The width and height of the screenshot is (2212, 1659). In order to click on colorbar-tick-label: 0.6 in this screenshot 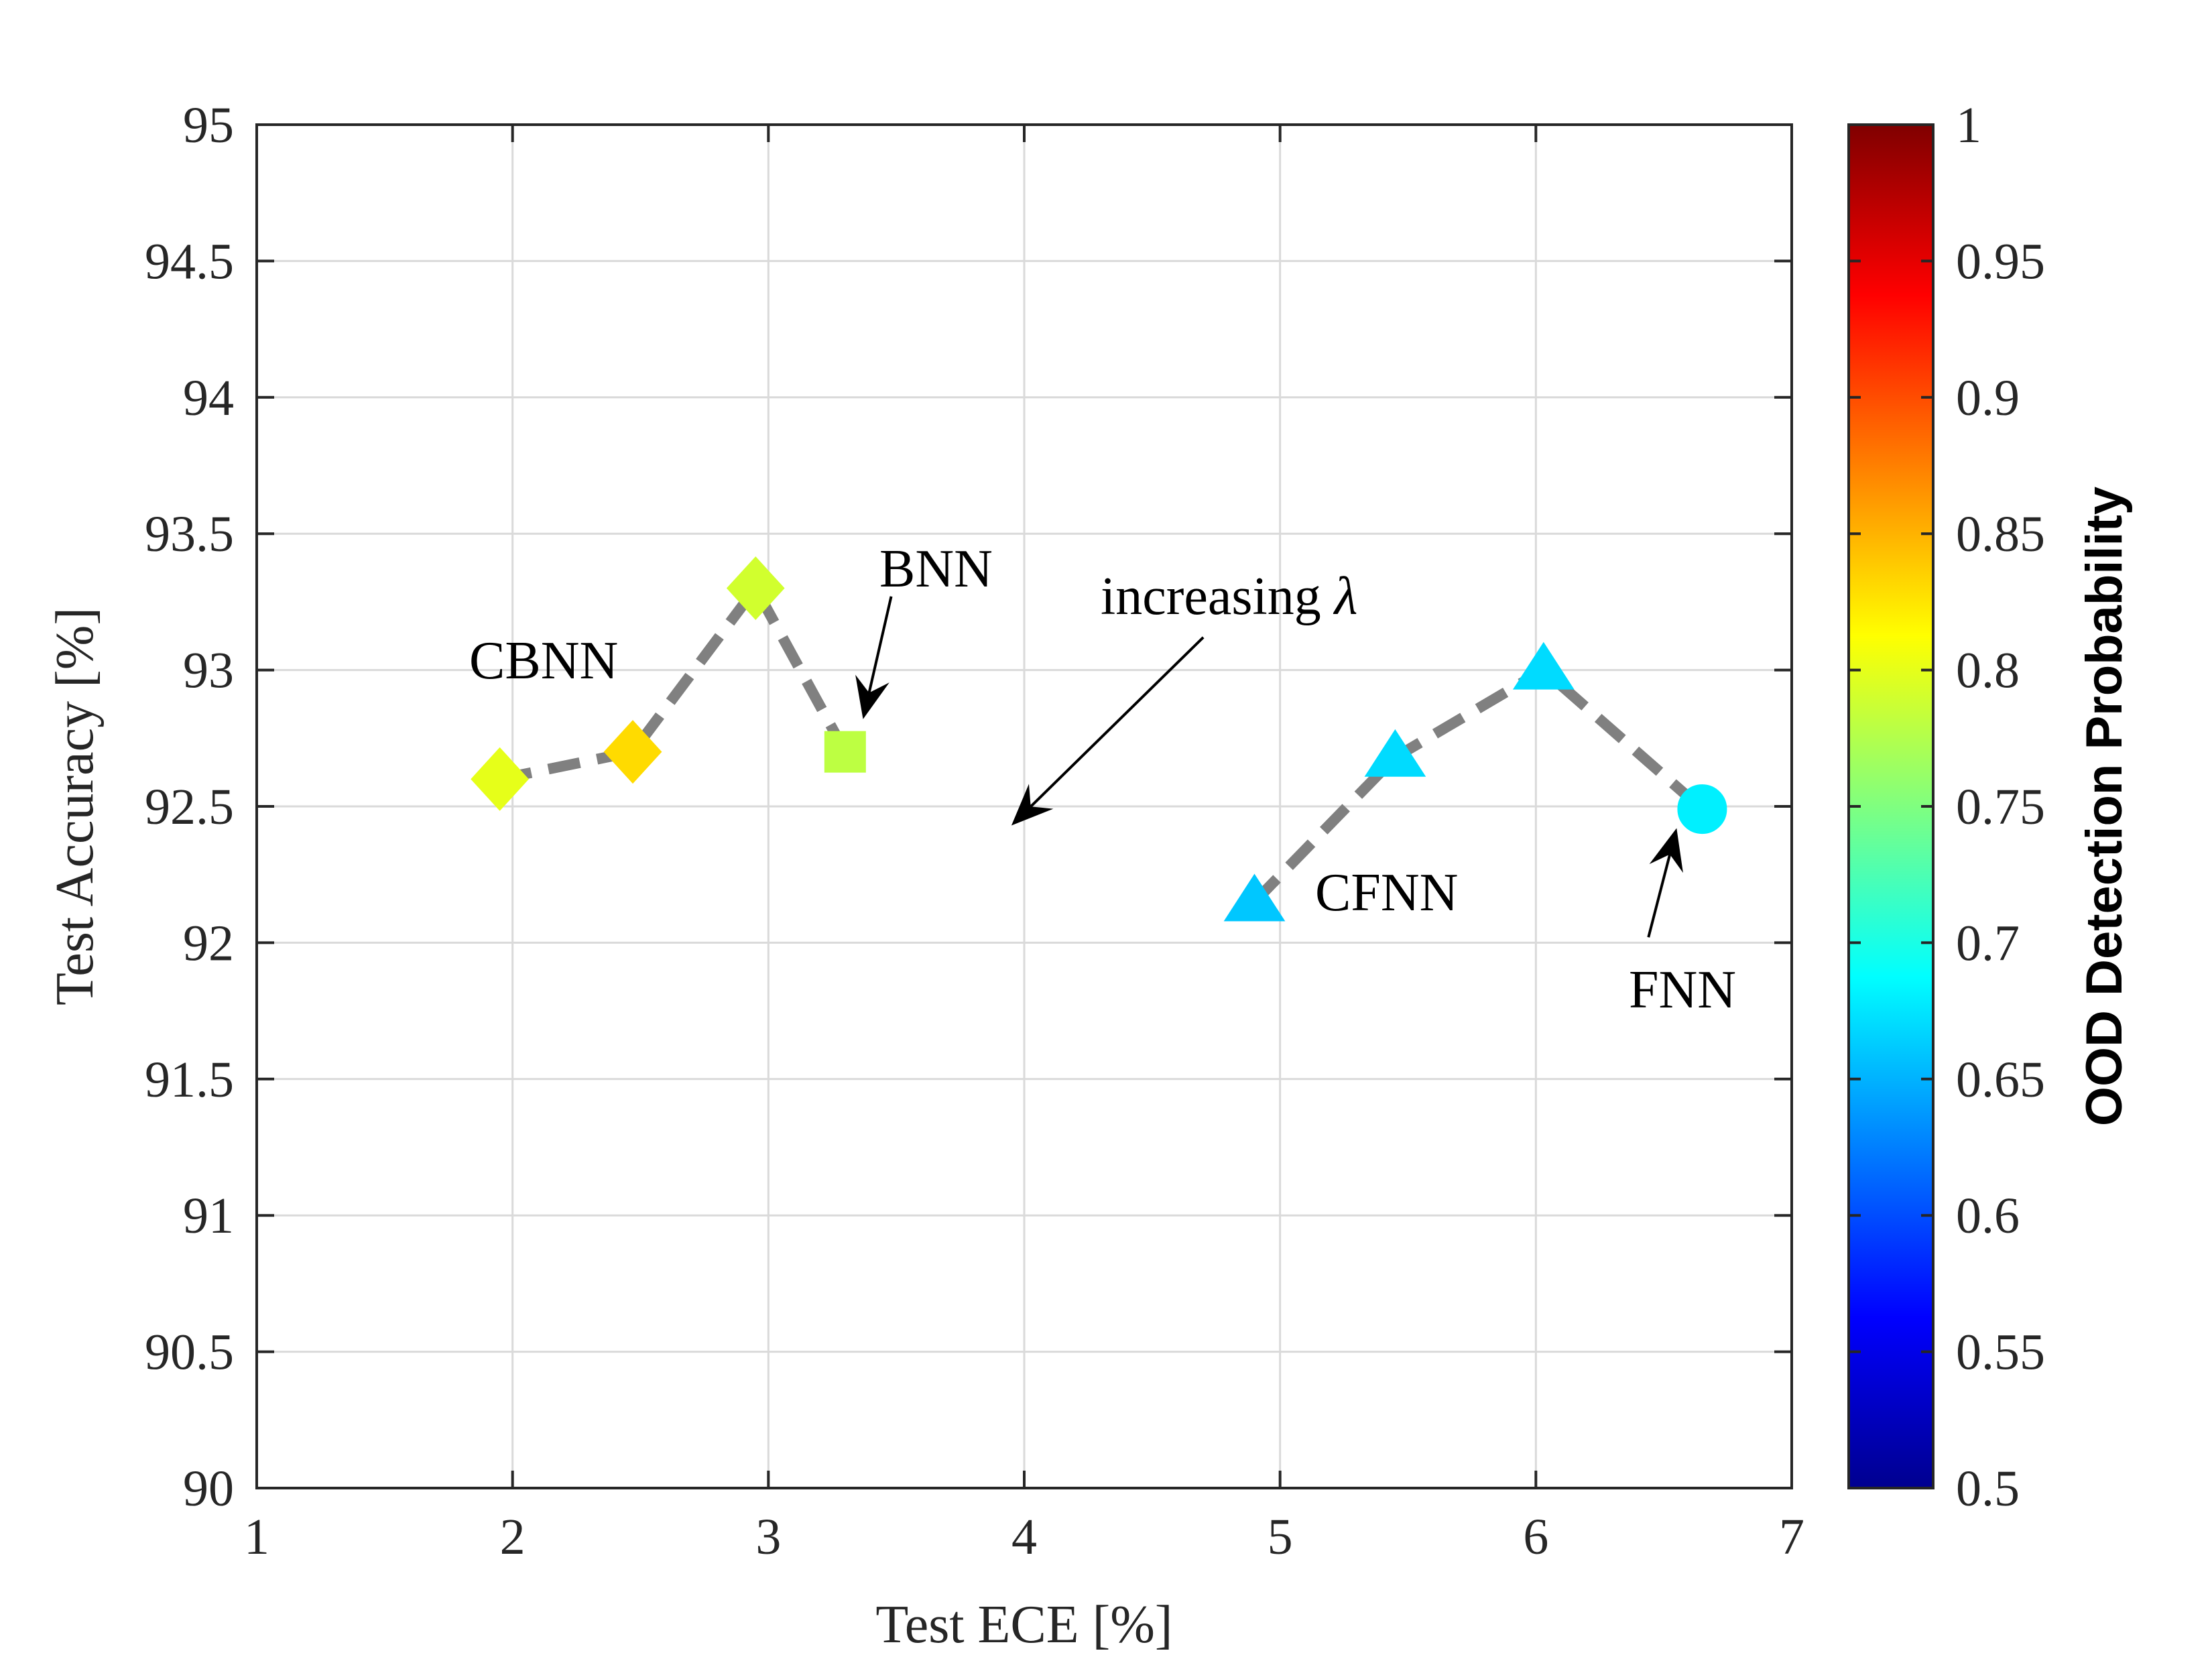, I will do `click(1988, 1216)`.